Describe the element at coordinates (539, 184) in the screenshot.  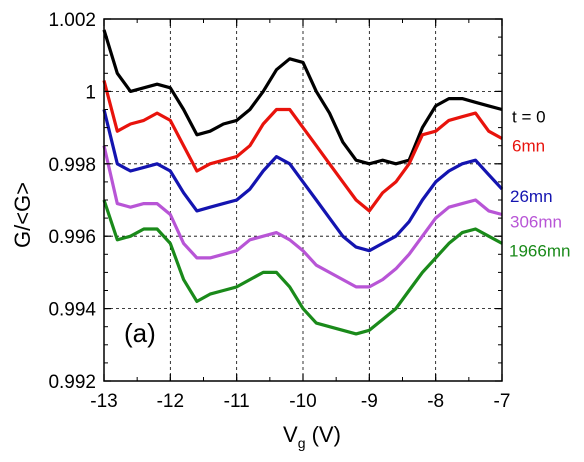
I see `series-labels: t = 0 6mn 26mn 306mn 1966mn` at that location.